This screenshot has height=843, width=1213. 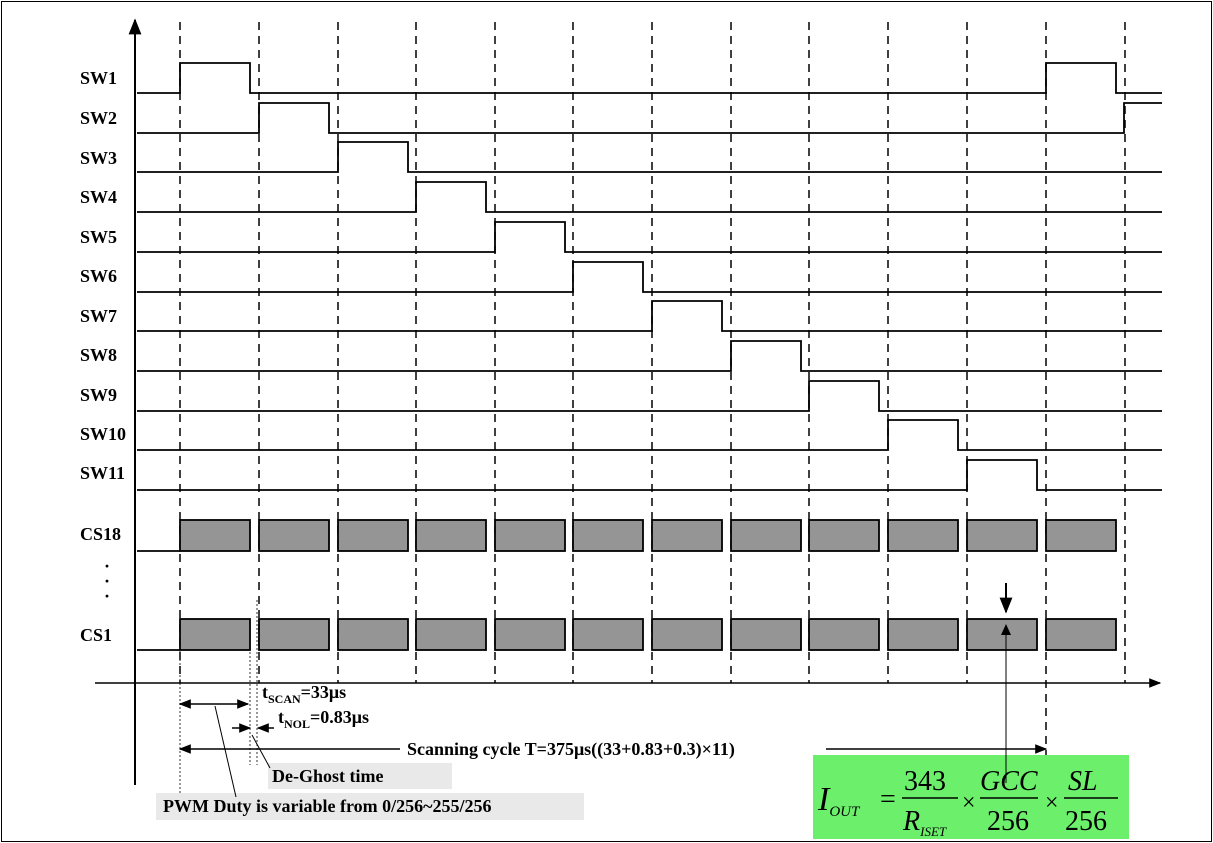 I want to click on eq-times1: ×, so click(x=969, y=803).